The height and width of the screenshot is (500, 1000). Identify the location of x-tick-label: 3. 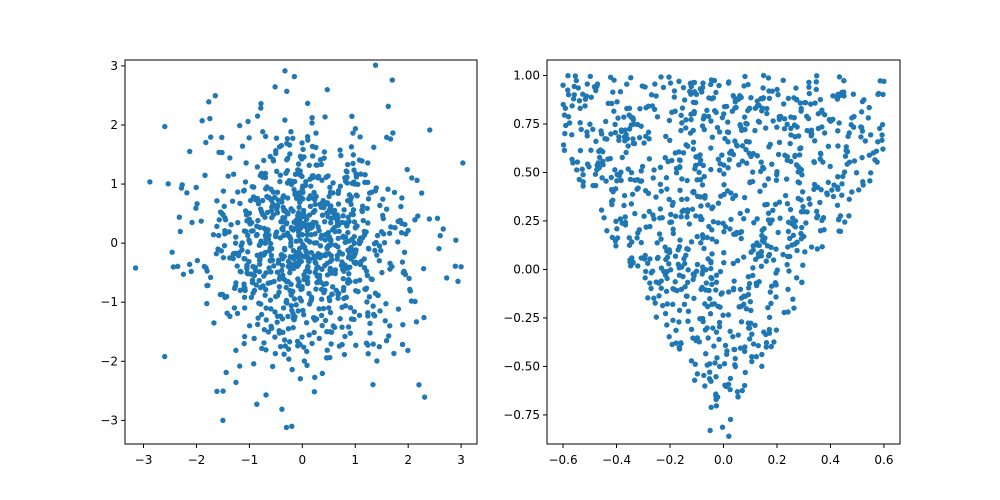
(461, 460).